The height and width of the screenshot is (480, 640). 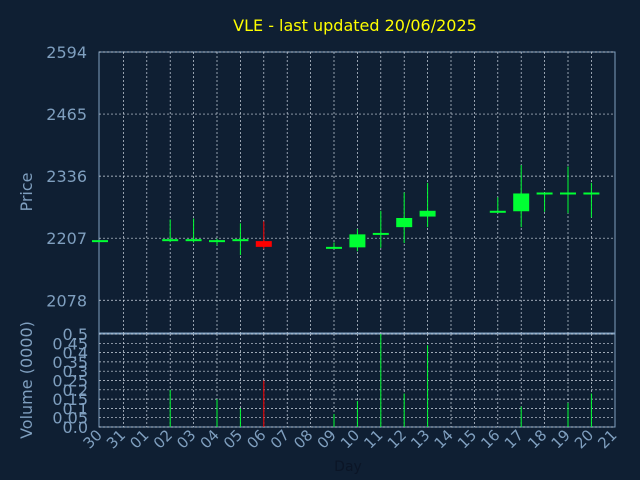 What do you see at coordinates (348, 467) in the screenshot?
I see `x-axis-label: Day` at bounding box center [348, 467].